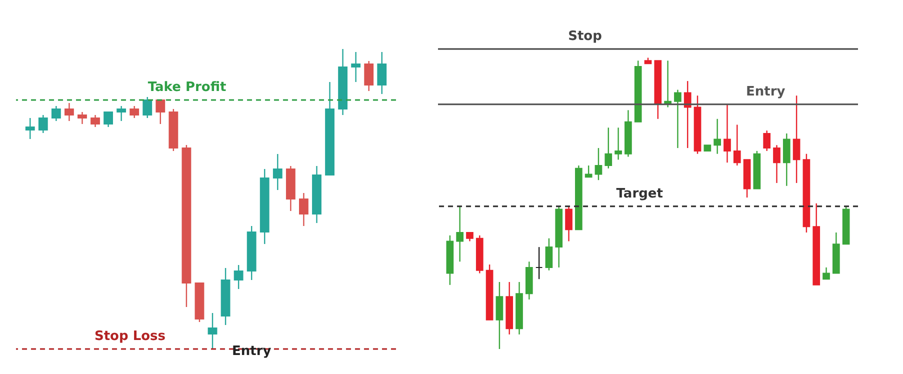 The image size is (903, 374). Describe the element at coordinates (639, 194) in the screenshot. I see `ref-line-label: Target` at that location.